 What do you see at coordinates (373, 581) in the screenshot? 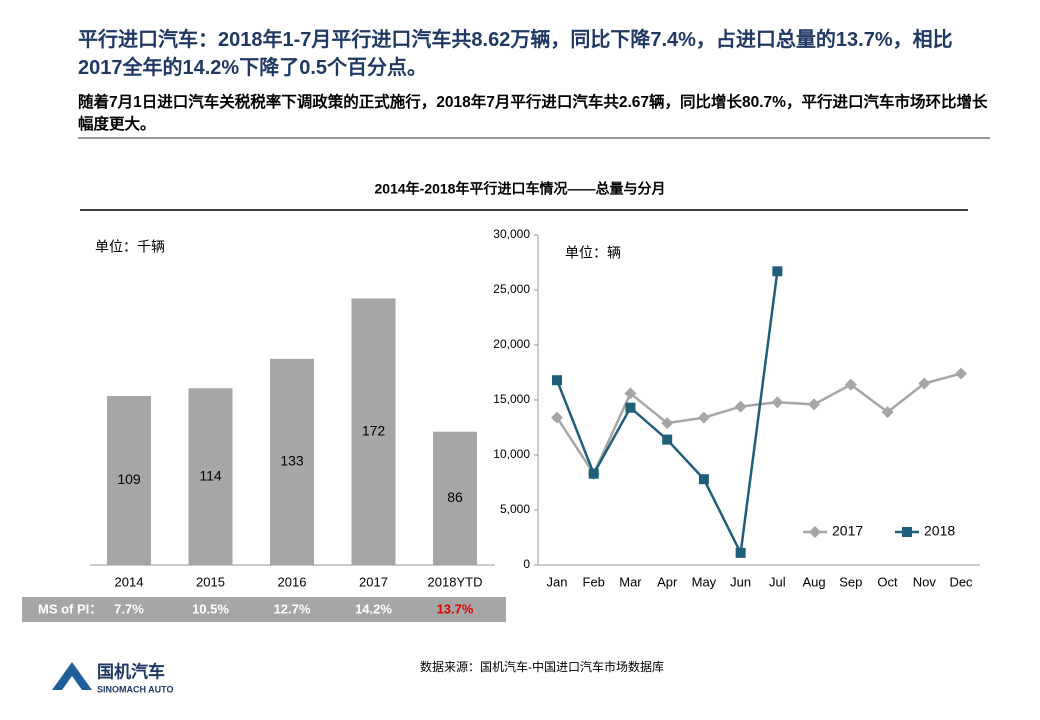
I see `x-tick-label: 2017` at bounding box center [373, 581].